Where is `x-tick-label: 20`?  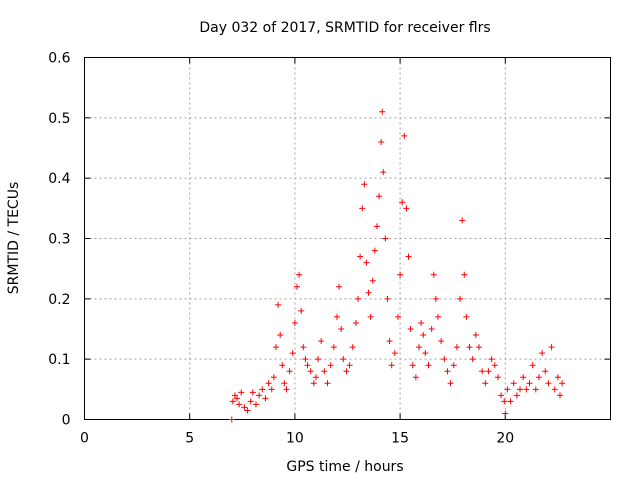
x-tick-label: 20 is located at coordinates (505, 439).